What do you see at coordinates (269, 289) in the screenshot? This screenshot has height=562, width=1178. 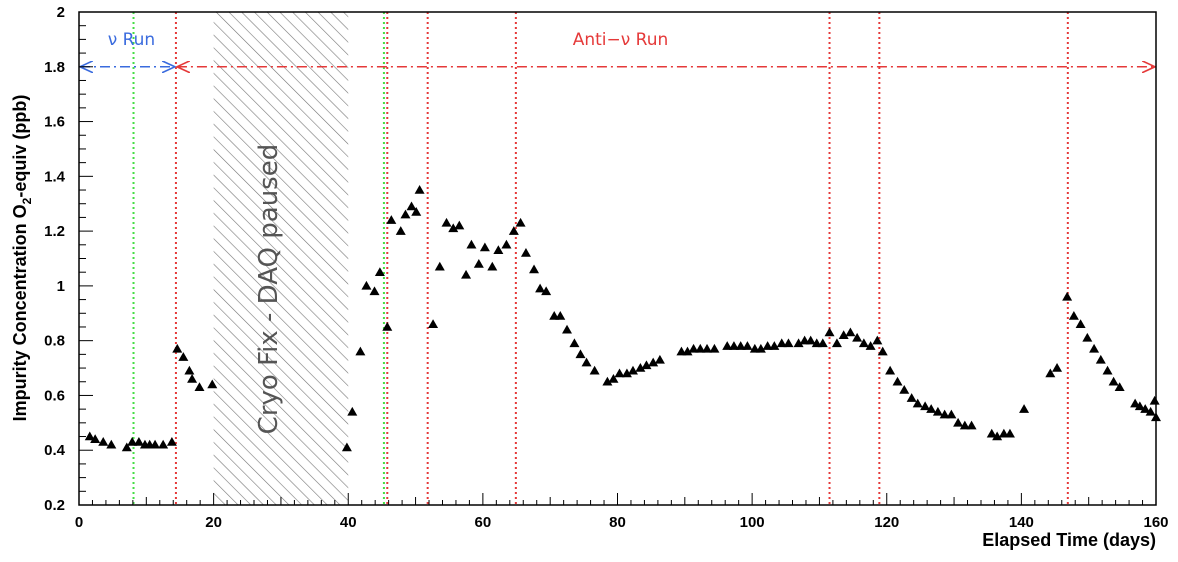 I see `hatched-band-label: Cryo Fix - DAQ paused` at bounding box center [269, 289].